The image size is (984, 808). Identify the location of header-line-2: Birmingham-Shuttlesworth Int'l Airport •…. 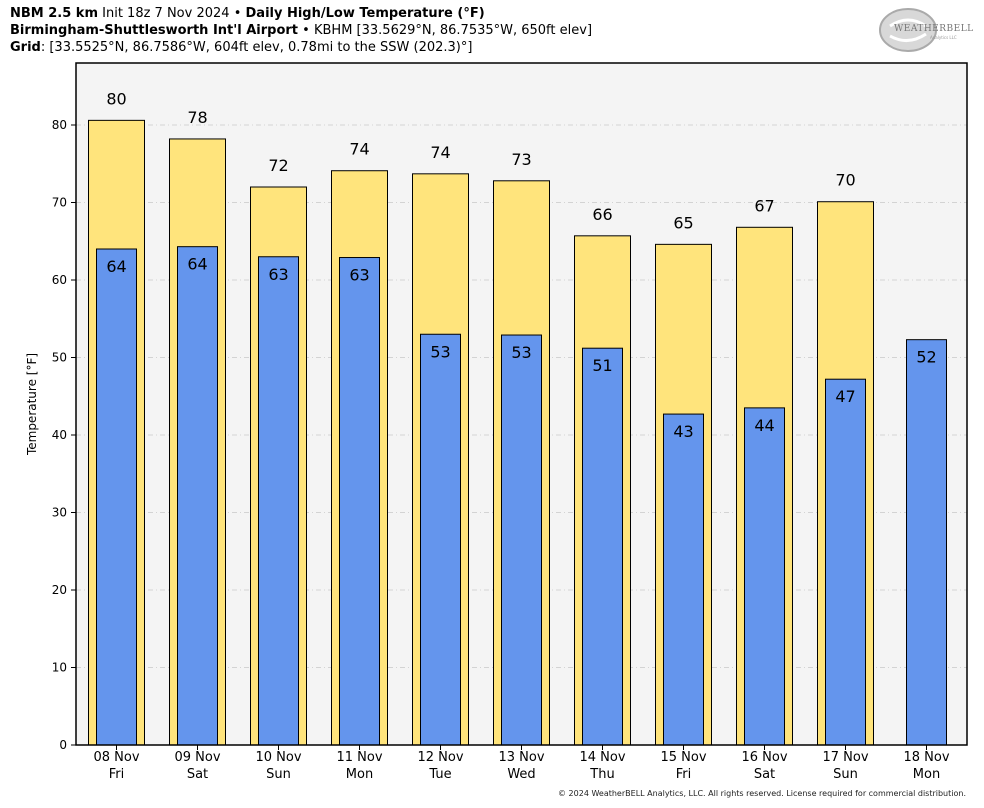
(301, 31).